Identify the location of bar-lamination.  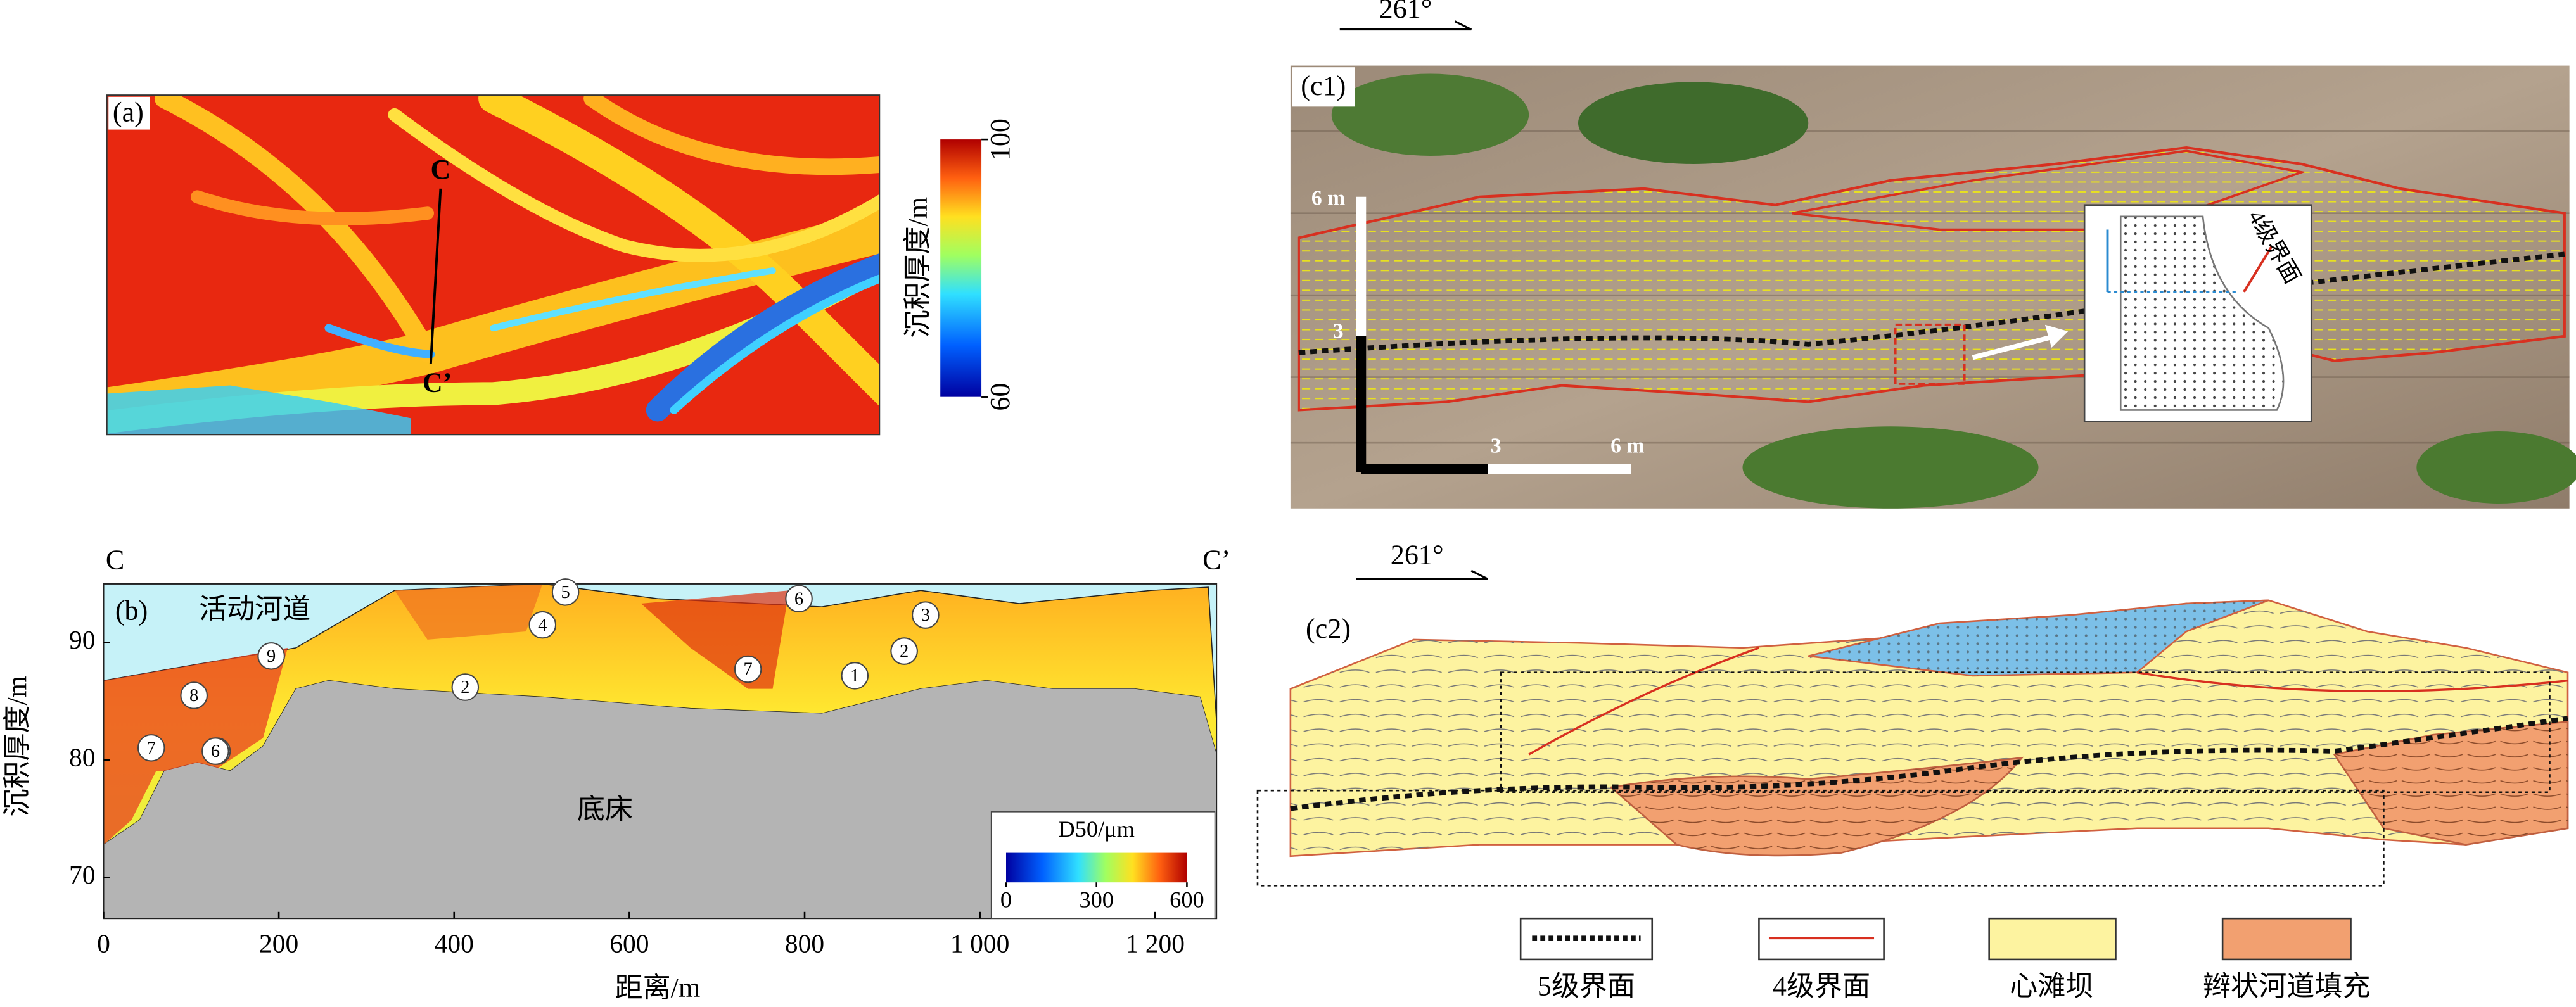
(1929, 728).